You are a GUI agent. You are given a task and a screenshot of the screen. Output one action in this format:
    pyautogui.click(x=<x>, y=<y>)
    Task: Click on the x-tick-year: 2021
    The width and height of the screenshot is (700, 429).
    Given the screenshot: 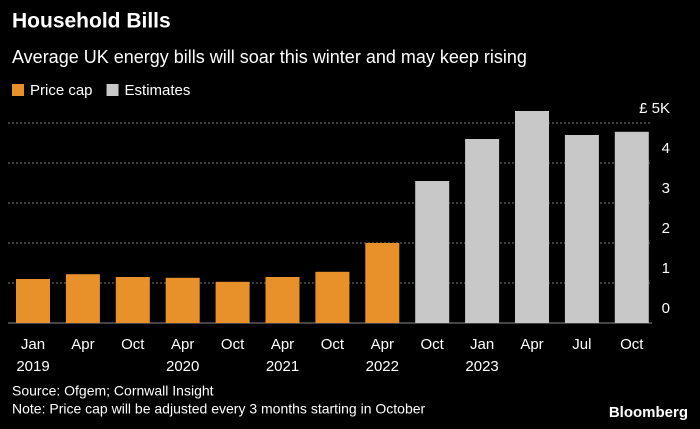 What is the action you would take?
    pyautogui.click(x=282, y=366)
    